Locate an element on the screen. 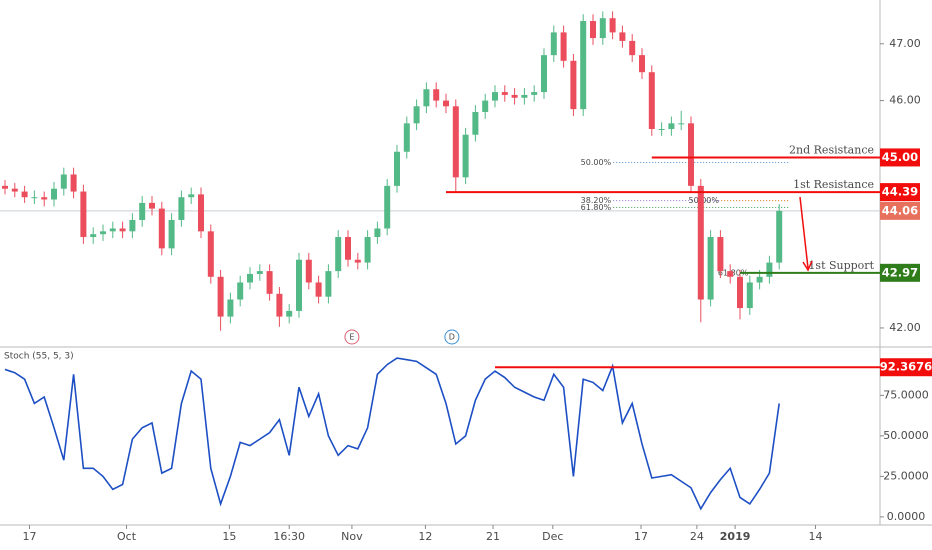  stoch-y-tick-label: 75.0000 is located at coordinates (906, 394).